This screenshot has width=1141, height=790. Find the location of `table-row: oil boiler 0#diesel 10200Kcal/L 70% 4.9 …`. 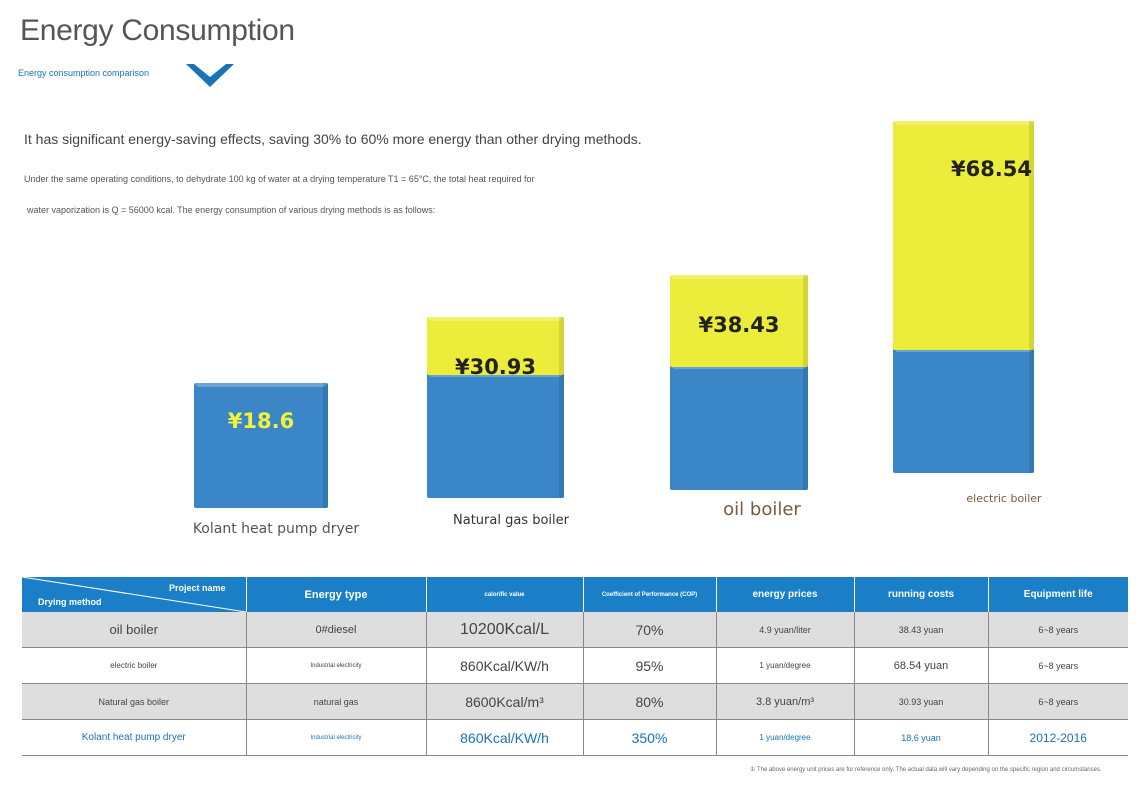

table-row: oil boiler 0#diesel 10200Kcal/L 70% 4.9 … is located at coordinates (575, 630).